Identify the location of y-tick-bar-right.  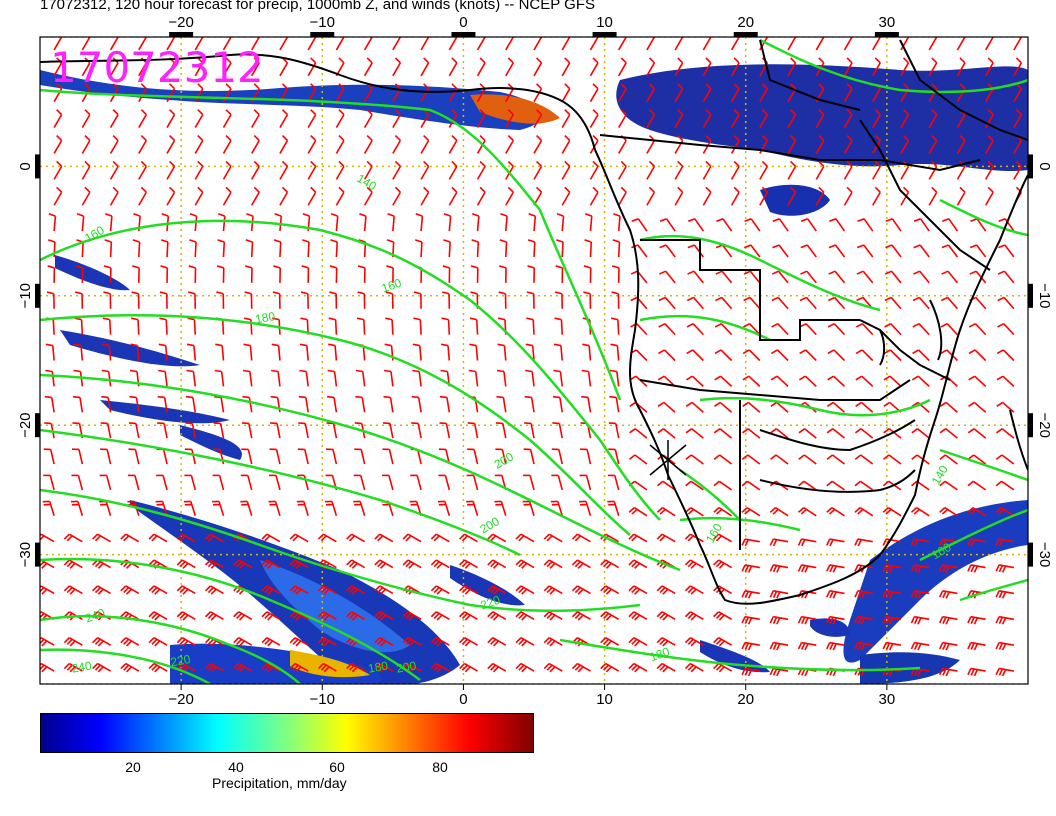
(1030, 425).